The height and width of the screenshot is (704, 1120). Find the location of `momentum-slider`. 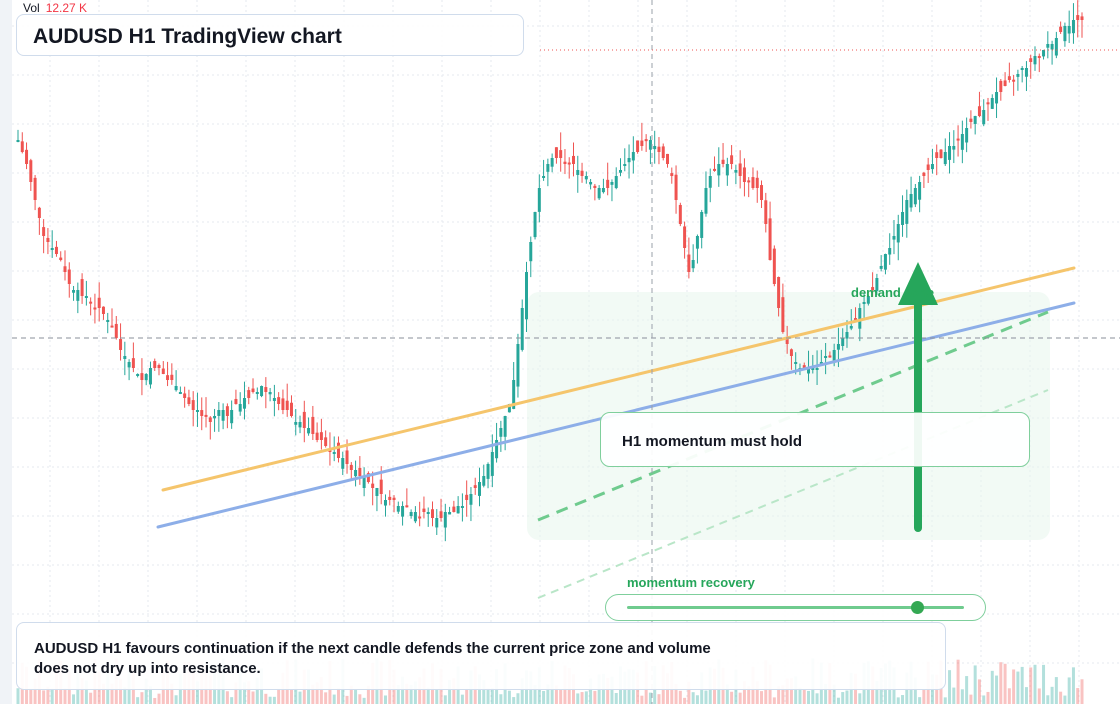

momentum-slider is located at coordinates (795, 607).